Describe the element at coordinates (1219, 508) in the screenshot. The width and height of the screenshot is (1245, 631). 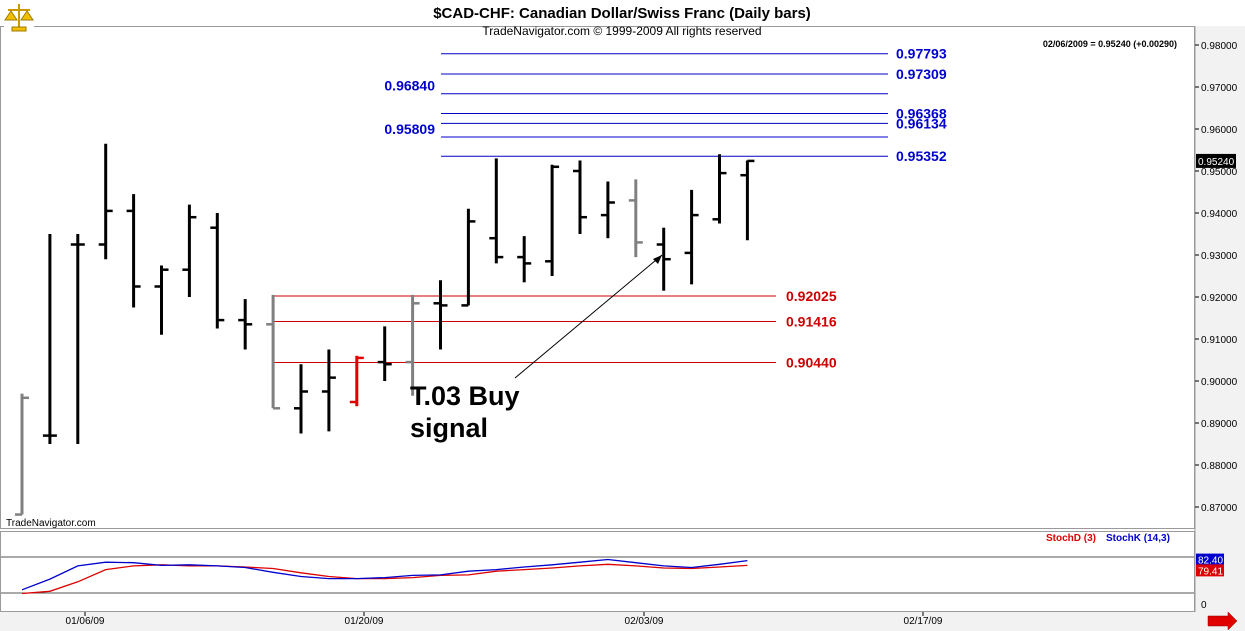
I see `price-tick-label: 0.87000` at that location.